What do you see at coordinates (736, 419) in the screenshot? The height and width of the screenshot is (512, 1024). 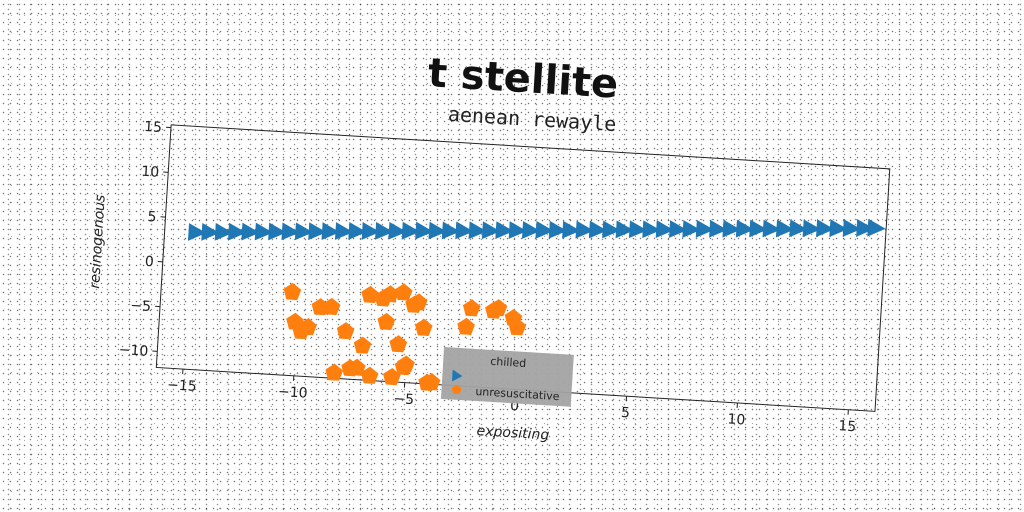 I see `x-tick-label: 10` at bounding box center [736, 419].